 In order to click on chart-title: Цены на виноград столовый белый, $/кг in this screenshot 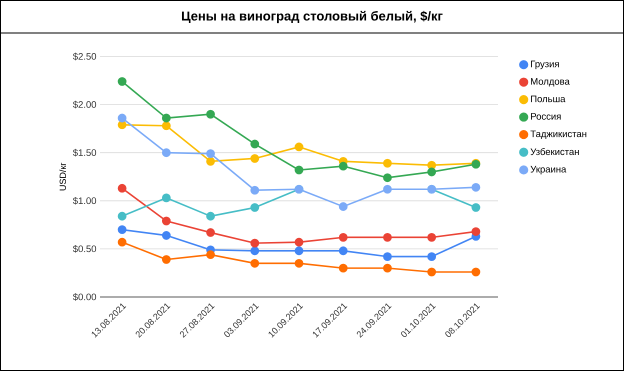, I will do `click(312, 17)`.